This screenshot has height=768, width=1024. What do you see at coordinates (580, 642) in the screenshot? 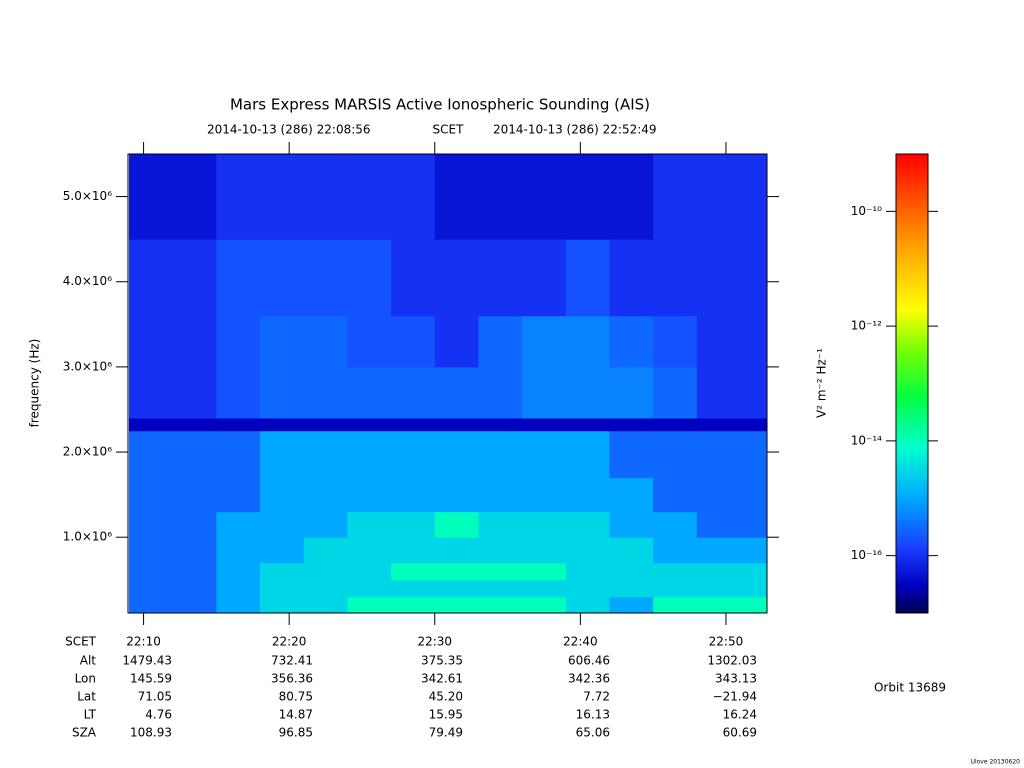
I see `x-tick-label: 22:40` at bounding box center [580, 642].